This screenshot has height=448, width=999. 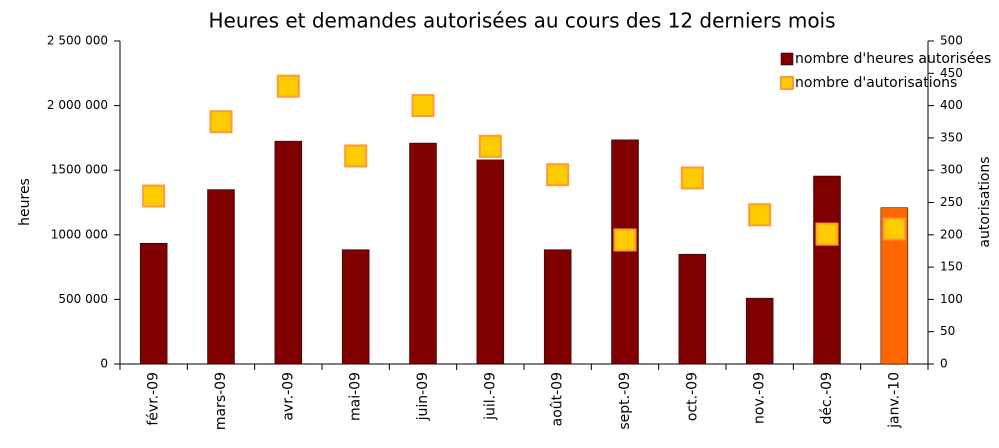 What do you see at coordinates (77, 105) in the screenshot?
I see `y-tick-label: 2 000 000` at bounding box center [77, 105].